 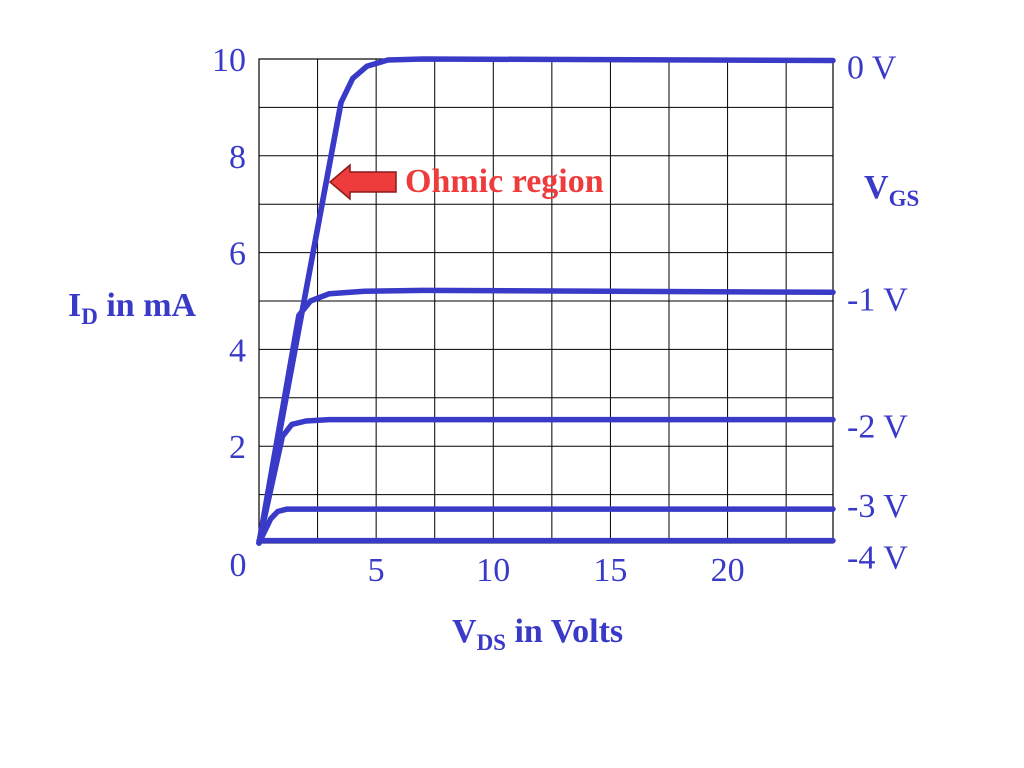 I want to click on curve-label: 0 V, so click(x=872, y=67).